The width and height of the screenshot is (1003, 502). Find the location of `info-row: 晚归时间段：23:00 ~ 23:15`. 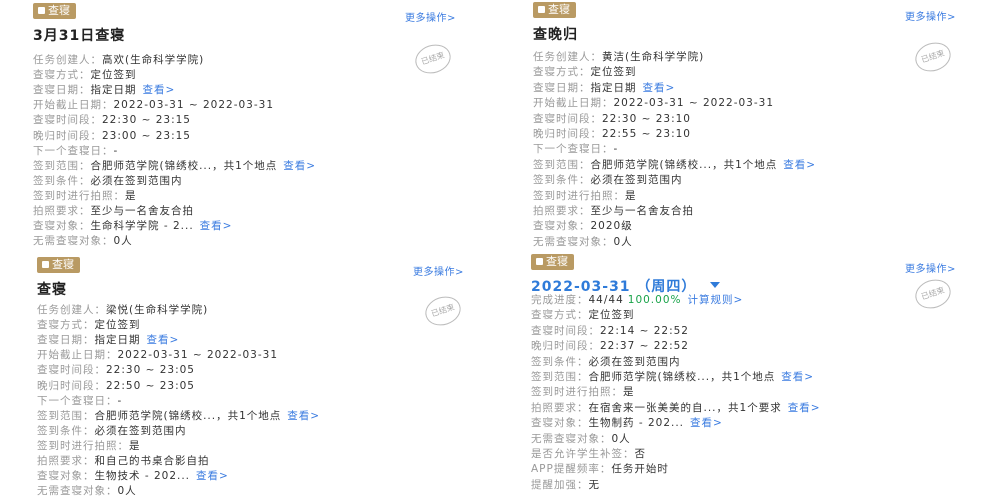

info-row: 晚归时间段：23:00 ~ 23:15 is located at coordinates (112, 136).